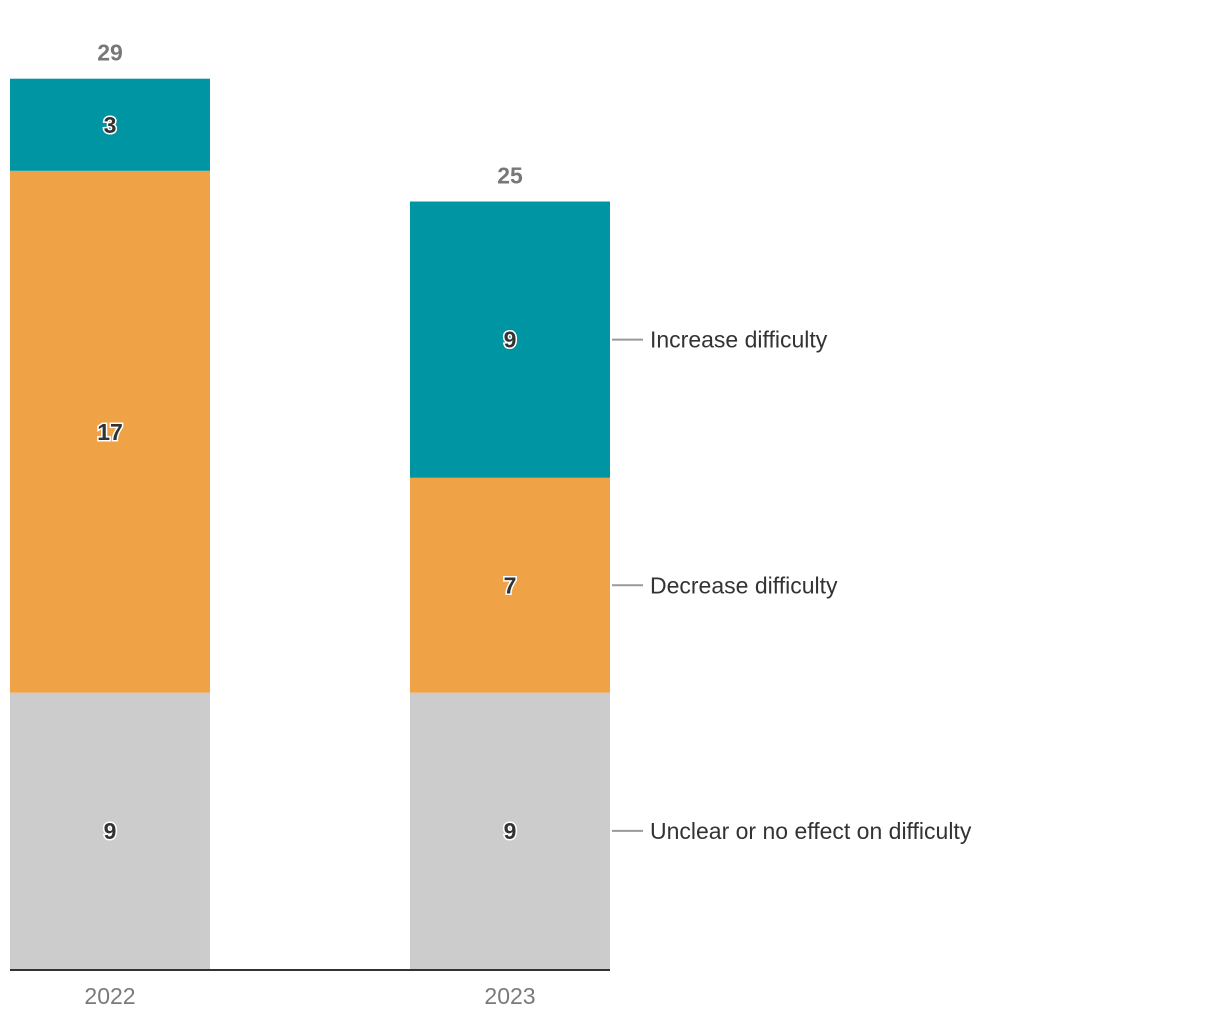 This screenshot has width=1220, height=1020. I want to click on segment-value-label: 17, so click(110, 432).